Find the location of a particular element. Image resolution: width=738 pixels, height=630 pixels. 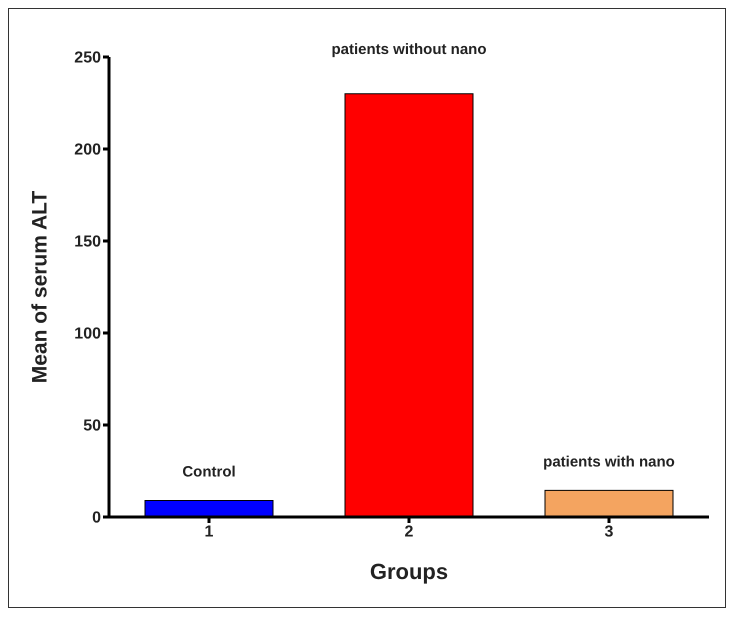

y-axis-title: Mean of serum ALT is located at coordinates (40, 287).